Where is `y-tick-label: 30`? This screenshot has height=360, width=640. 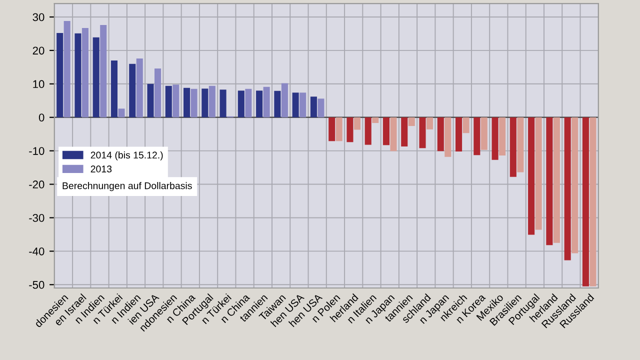
y-tick-label: 30 is located at coordinates (38, 17).